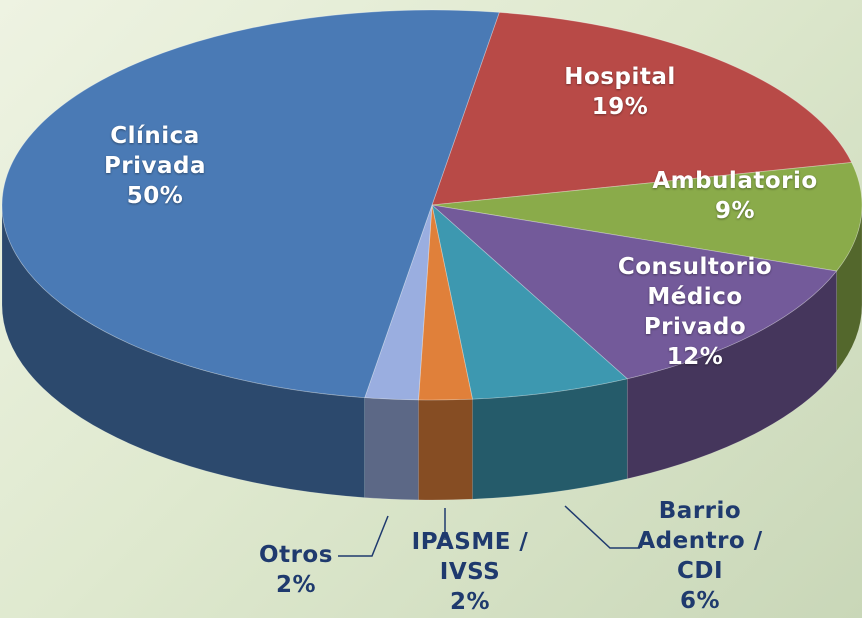  I want to click on category-label: Consultorio Médico Privado, so click(695, 297).